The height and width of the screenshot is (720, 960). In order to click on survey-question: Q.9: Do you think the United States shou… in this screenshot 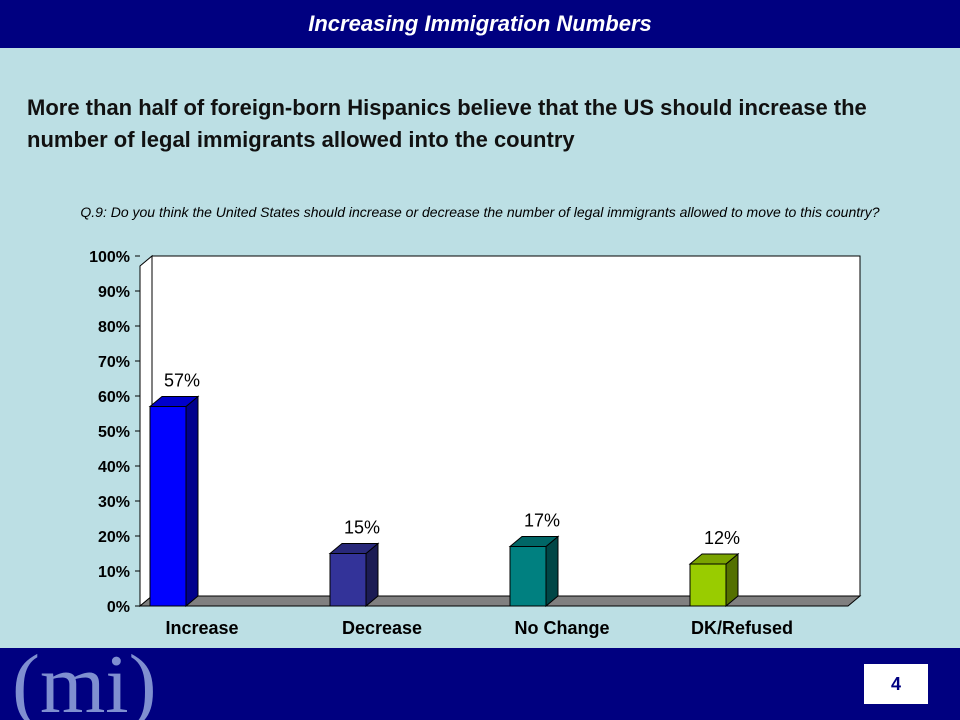, I will do `click(480, 212)`.